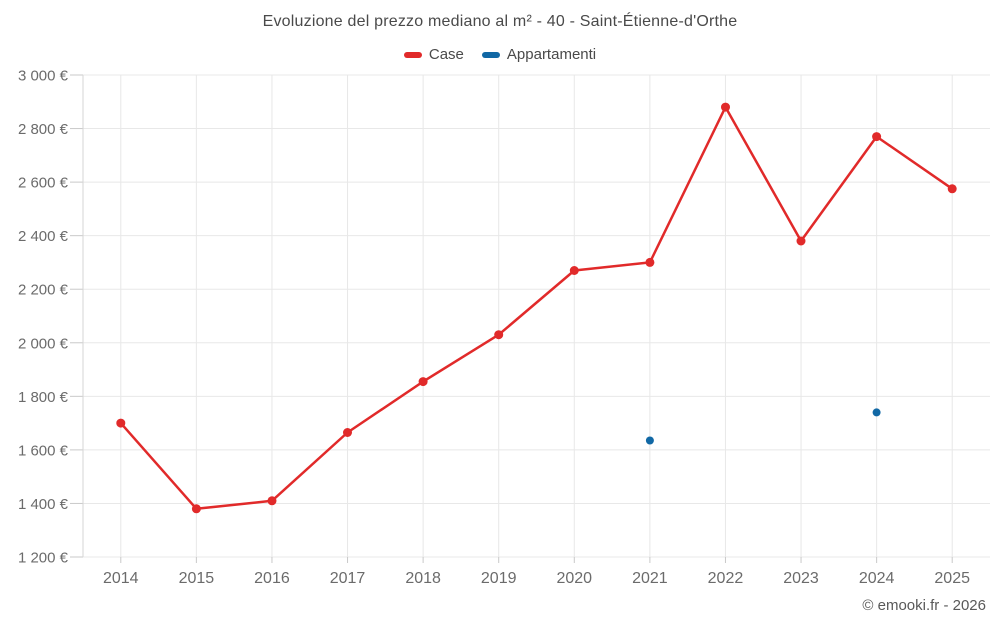  I want to click on y-tick-label: 3 000 €, so click(43, 76).